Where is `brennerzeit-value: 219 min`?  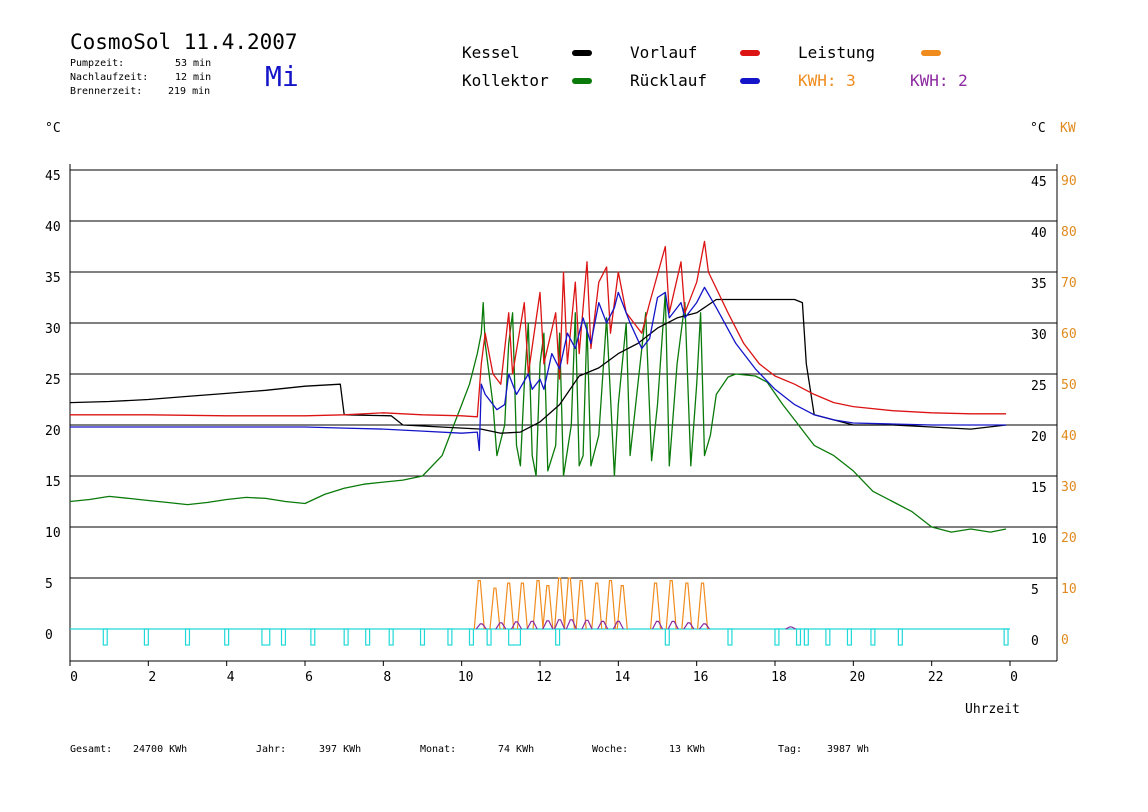 brennerzeit-value: 219 min is located at coordinates (189, 91).